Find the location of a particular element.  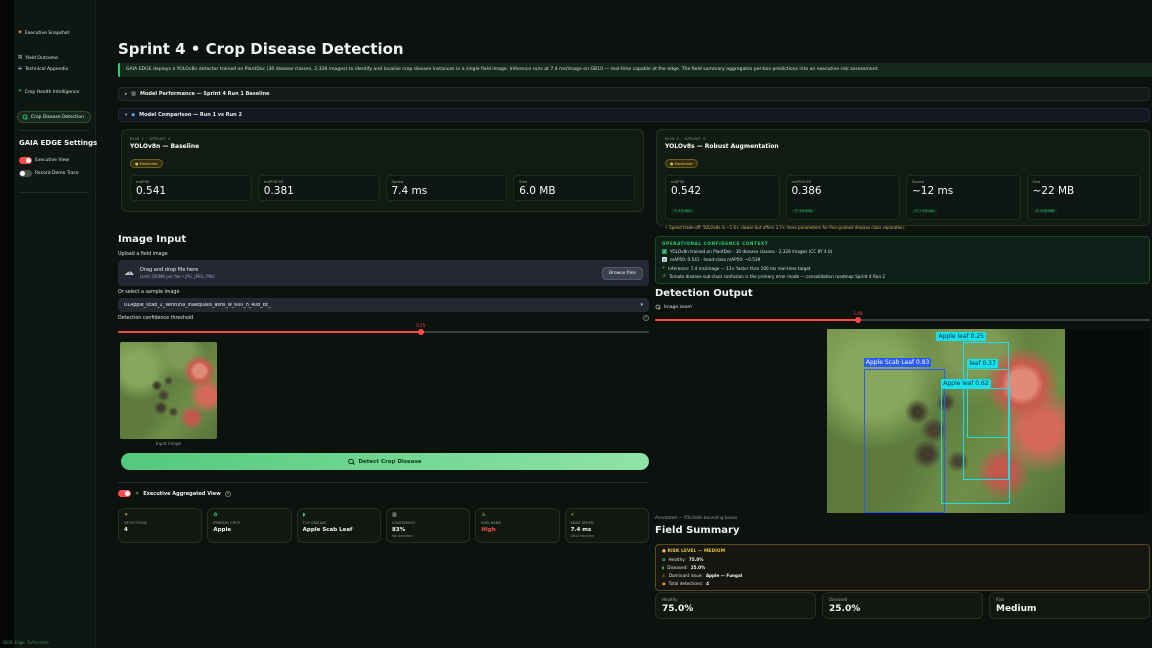

image-input-heading: Image Input is located at coordinates (152, 239).